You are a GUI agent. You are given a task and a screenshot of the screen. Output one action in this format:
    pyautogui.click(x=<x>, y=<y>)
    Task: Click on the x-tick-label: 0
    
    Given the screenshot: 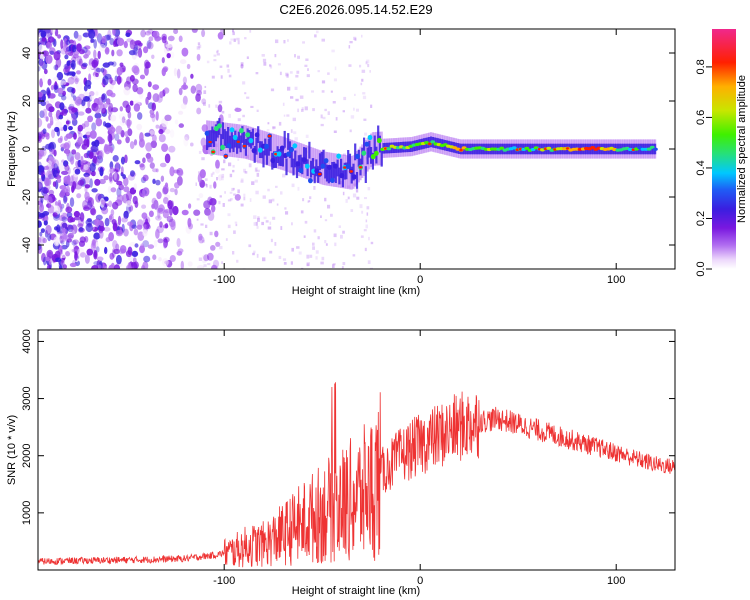 What is the action you would take?
    pyautogui.click(x=420, y=280)
    